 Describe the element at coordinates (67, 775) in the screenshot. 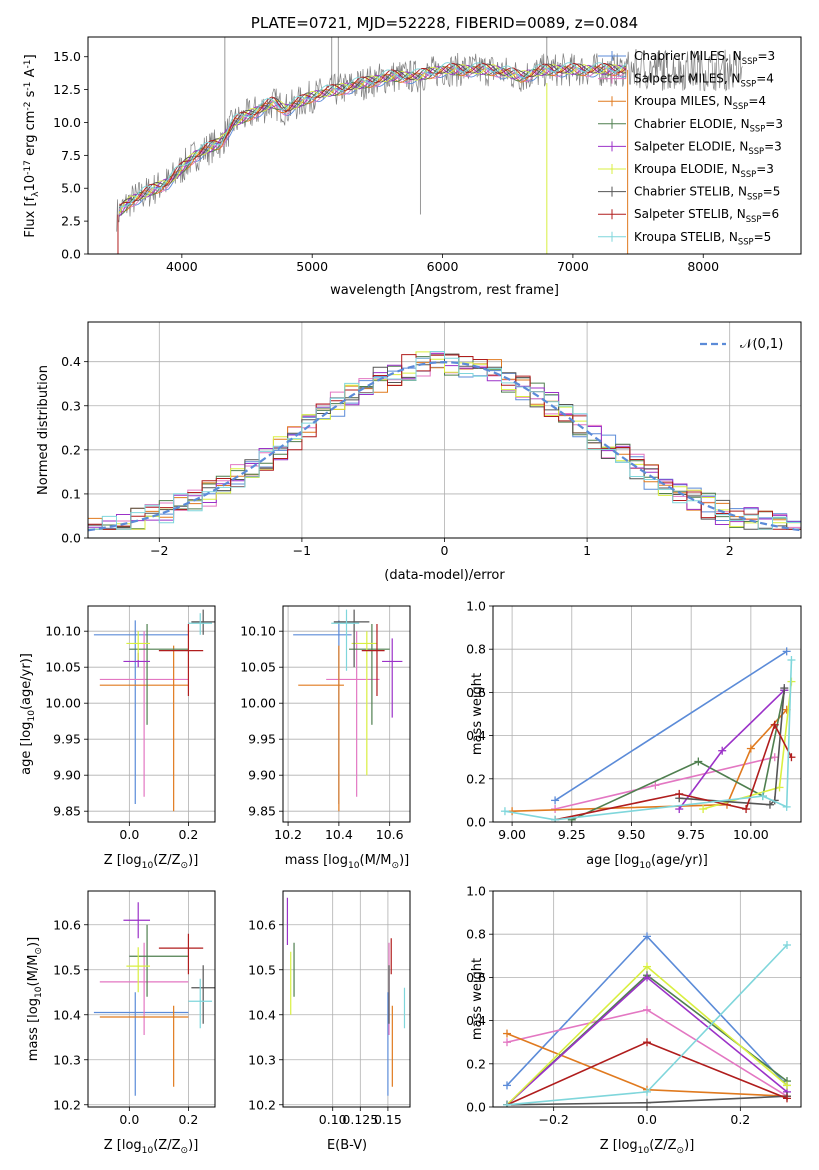

I see `y-tick-label: 9.90` at that location.